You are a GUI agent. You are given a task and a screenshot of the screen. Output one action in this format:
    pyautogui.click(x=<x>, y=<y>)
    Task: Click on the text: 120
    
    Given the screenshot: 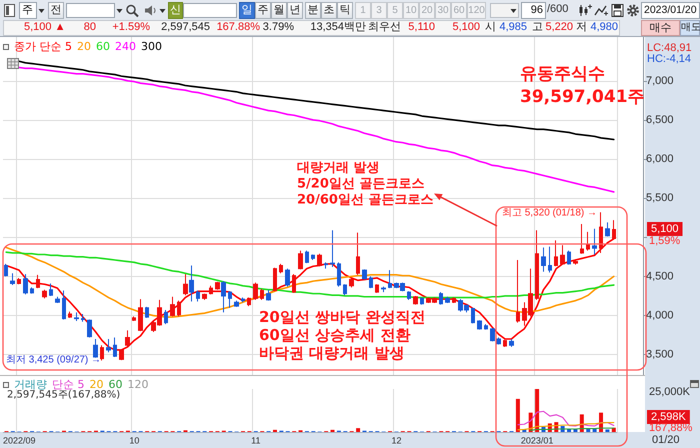 What is the action you would take?
    pyautogui.click(x=476, y=10)
    